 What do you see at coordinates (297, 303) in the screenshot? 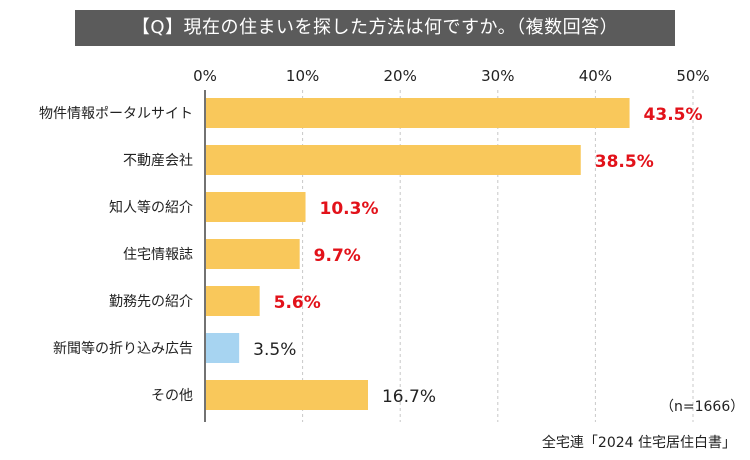
I see `value-label: 5.6%` at bounding box center [297, 303].